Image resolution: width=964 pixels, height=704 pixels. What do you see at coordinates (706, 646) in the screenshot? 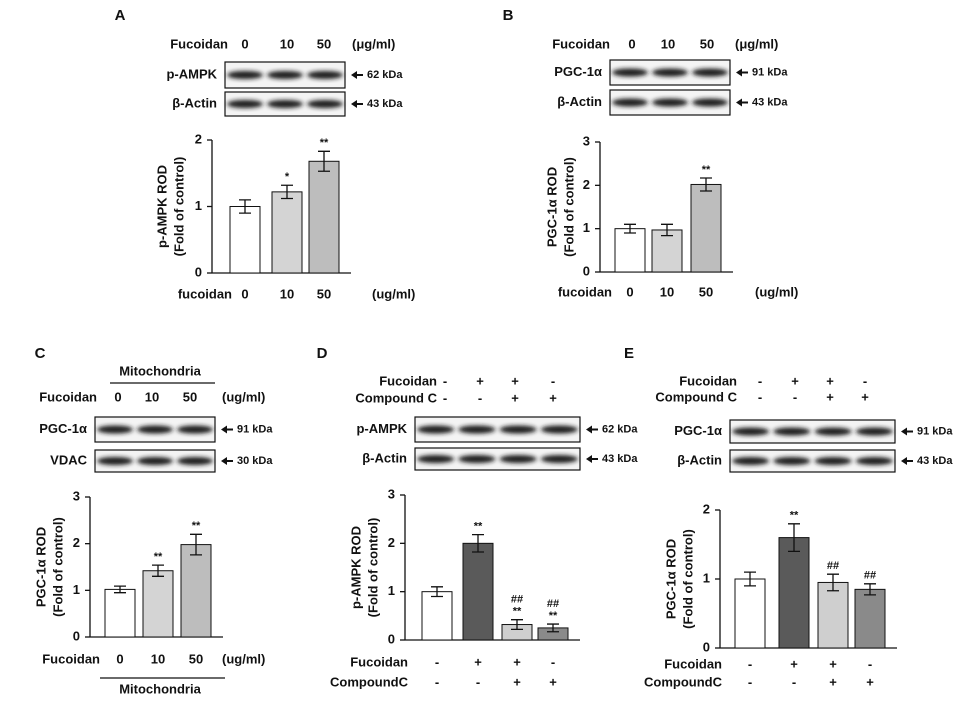
I see `y-tick-label: 0` at bounding box center [706, 646].